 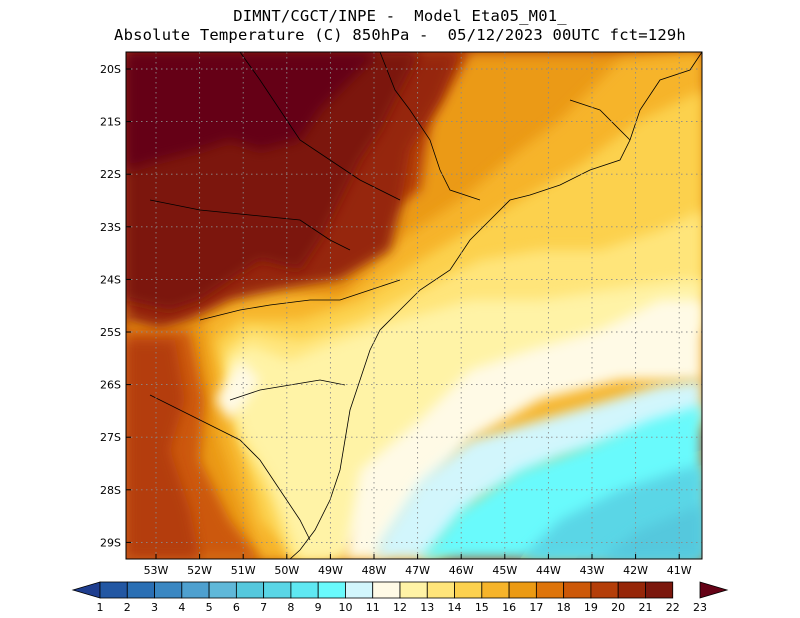 What do you see at coordinates (156, 570) in the screenshot?
I see `lon-label: 53W` at bounding box center [156, 570].